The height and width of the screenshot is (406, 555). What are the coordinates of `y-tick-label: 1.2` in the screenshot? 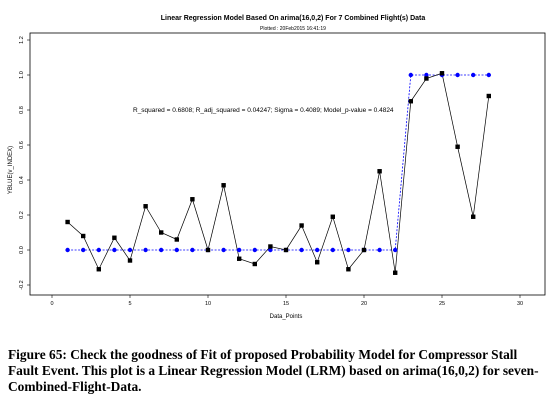 It's located at (22, 40).